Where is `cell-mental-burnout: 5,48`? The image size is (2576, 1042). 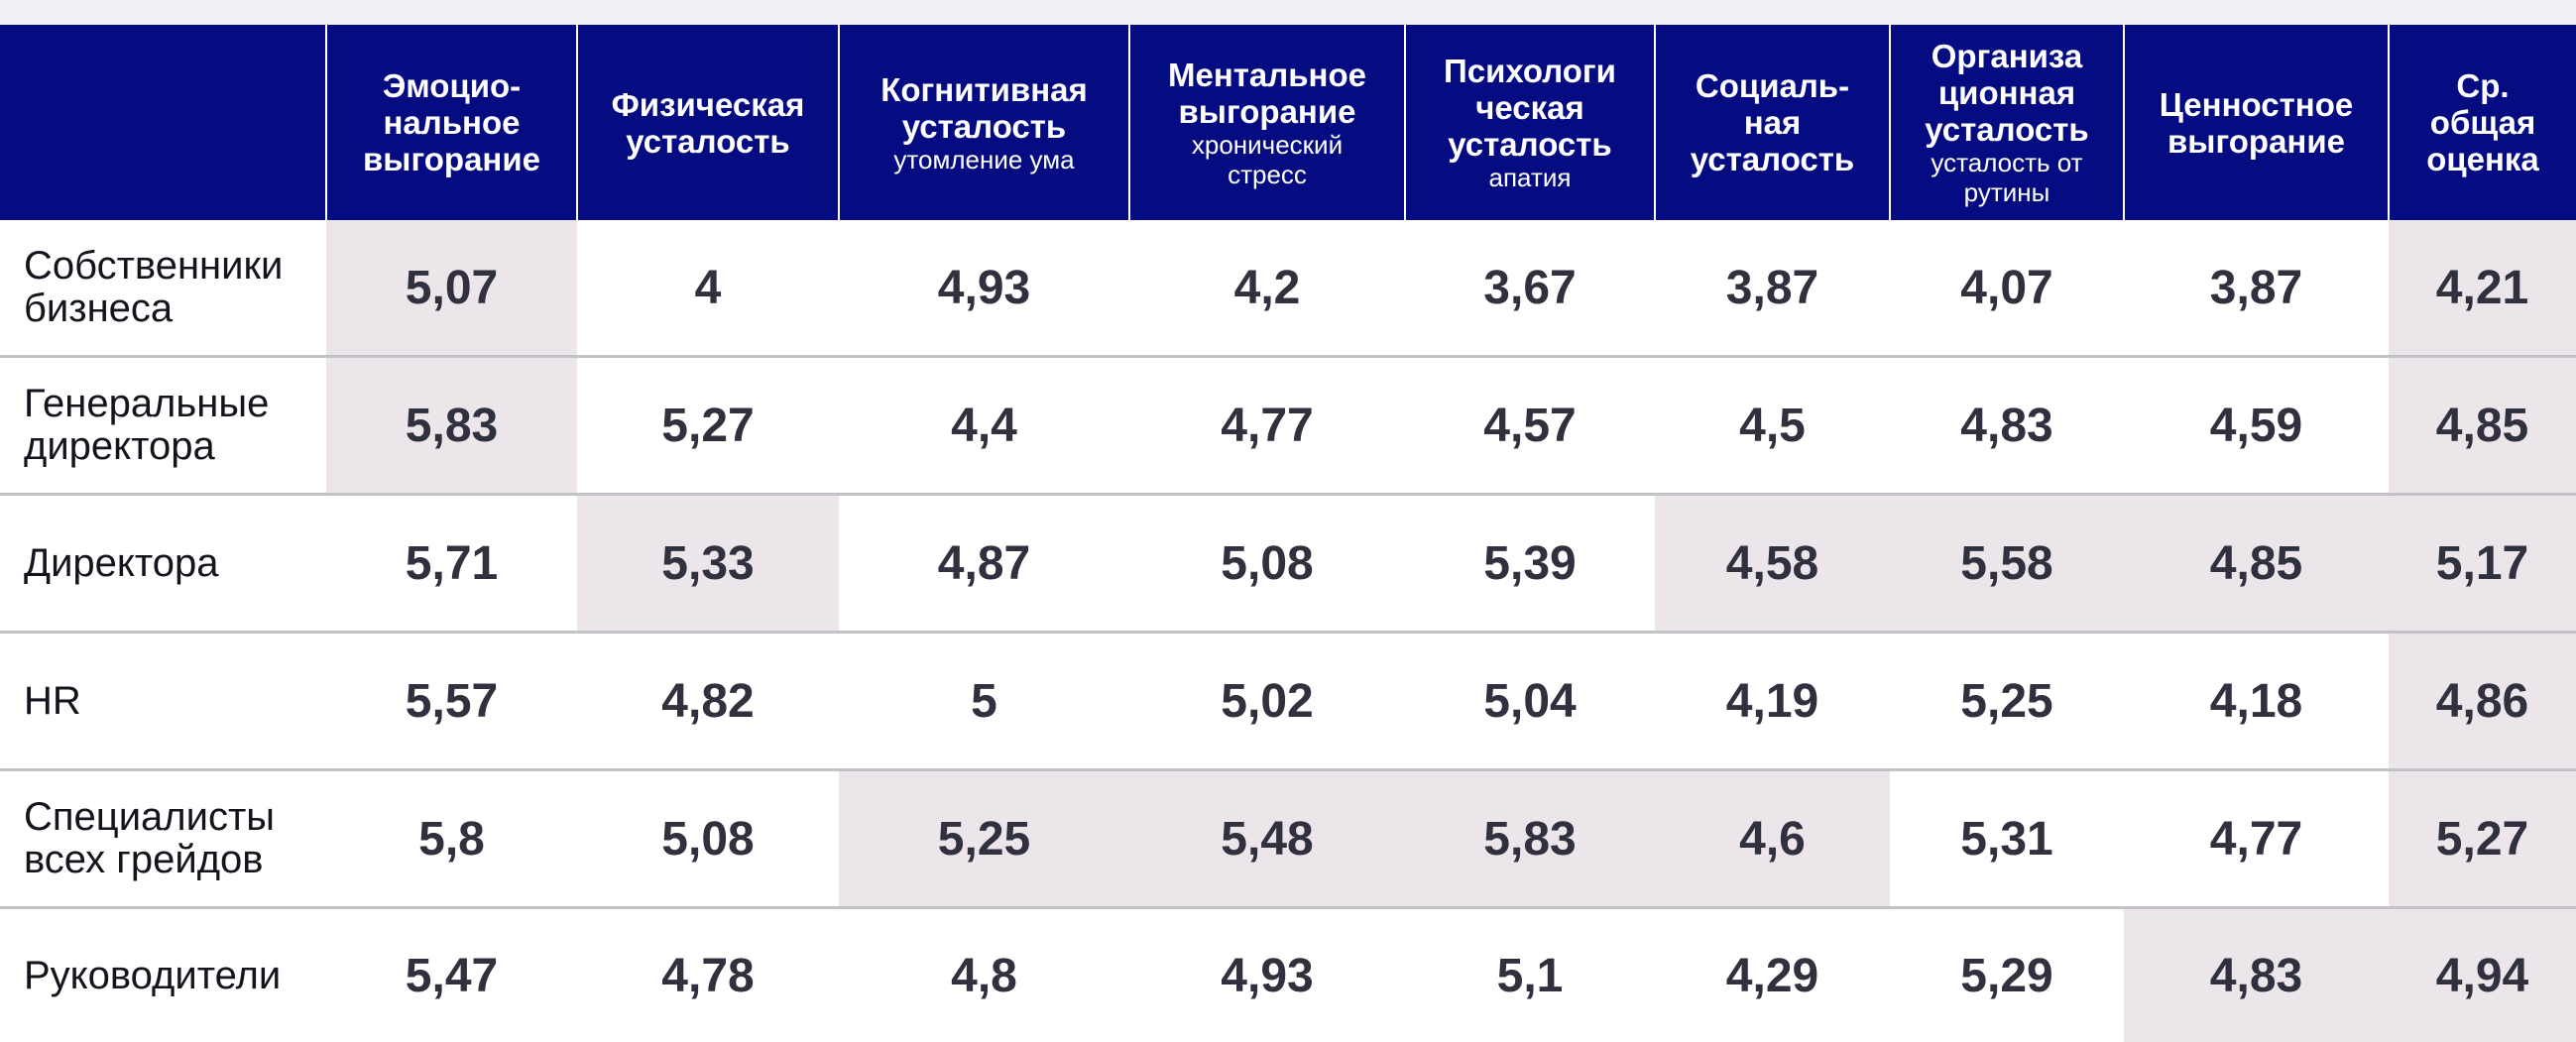
cell-mental-burnout: 5,48 is located at coordinates (1267, 839).